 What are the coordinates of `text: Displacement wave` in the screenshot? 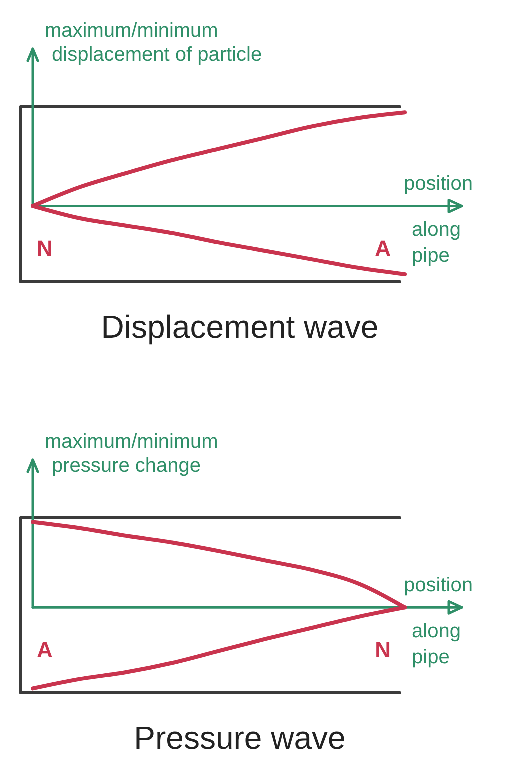 It's located at (240, 327).